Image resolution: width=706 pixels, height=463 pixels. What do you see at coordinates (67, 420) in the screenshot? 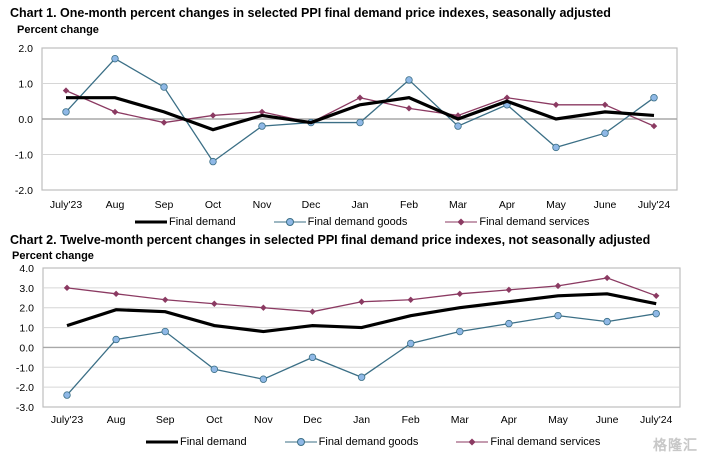
I see `x-tick-label: July'23` at bounding box center [67, 420].